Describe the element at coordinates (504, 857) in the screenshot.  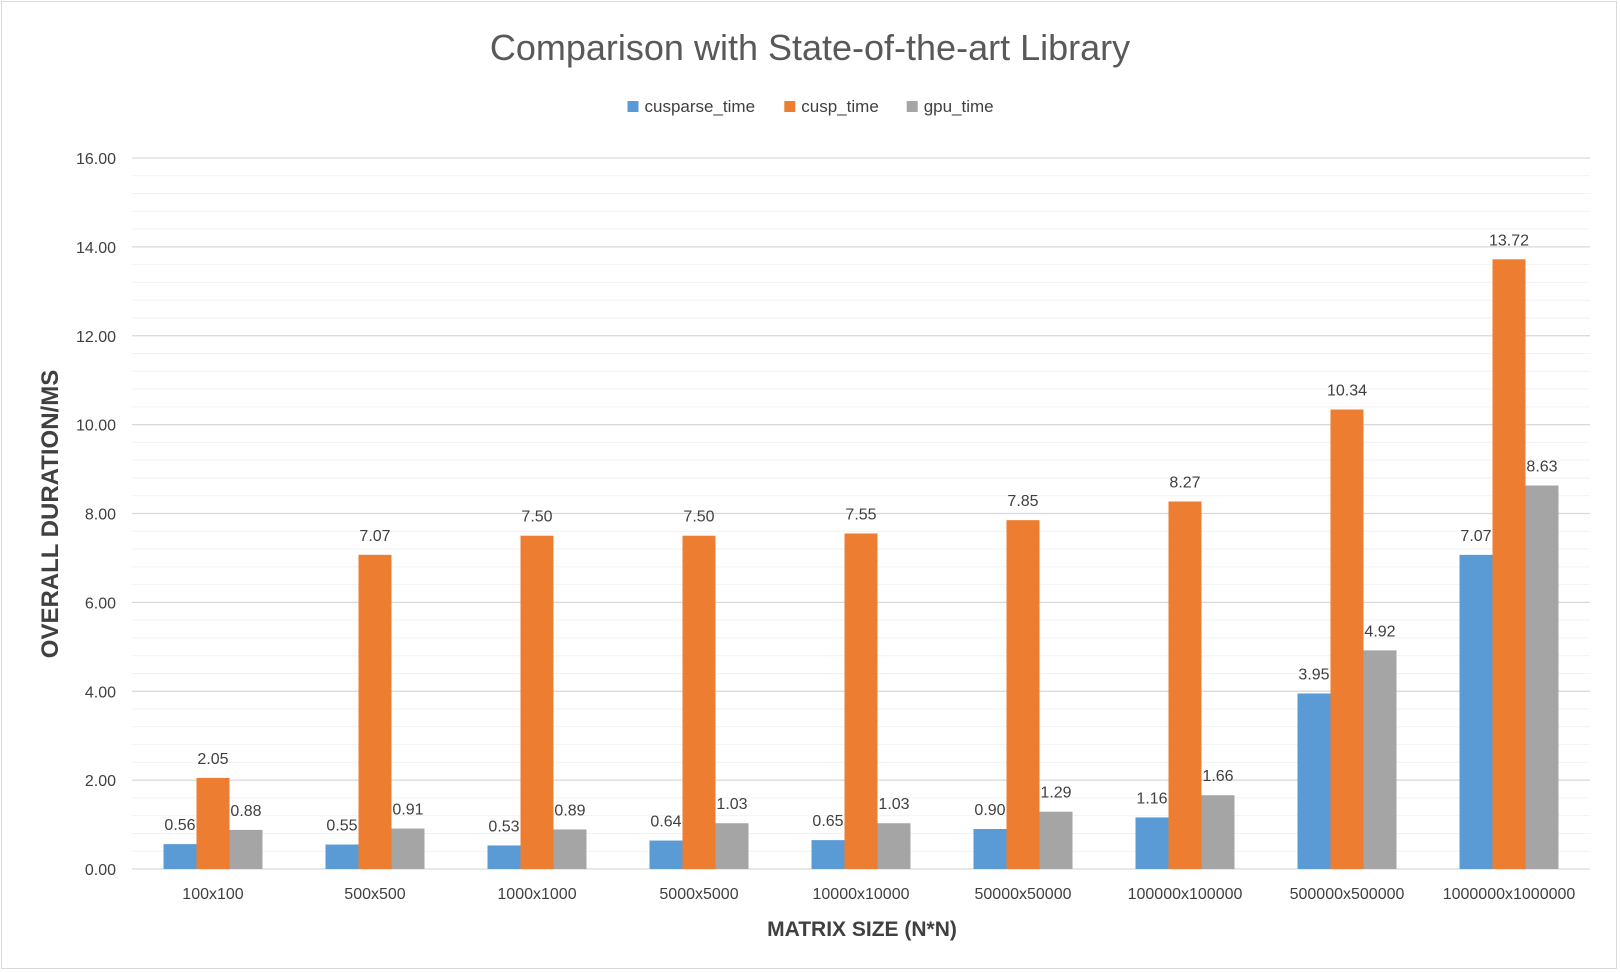
I see `bar-cusparse_time-1000x1000` at that location.